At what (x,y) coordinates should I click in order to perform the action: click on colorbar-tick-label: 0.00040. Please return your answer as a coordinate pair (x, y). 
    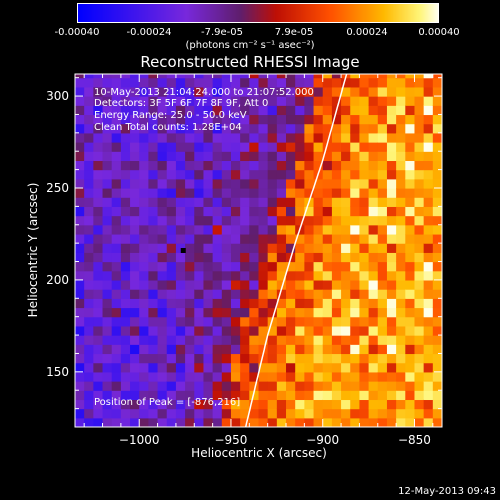
    Looking at the image, I should click on (439, 32).